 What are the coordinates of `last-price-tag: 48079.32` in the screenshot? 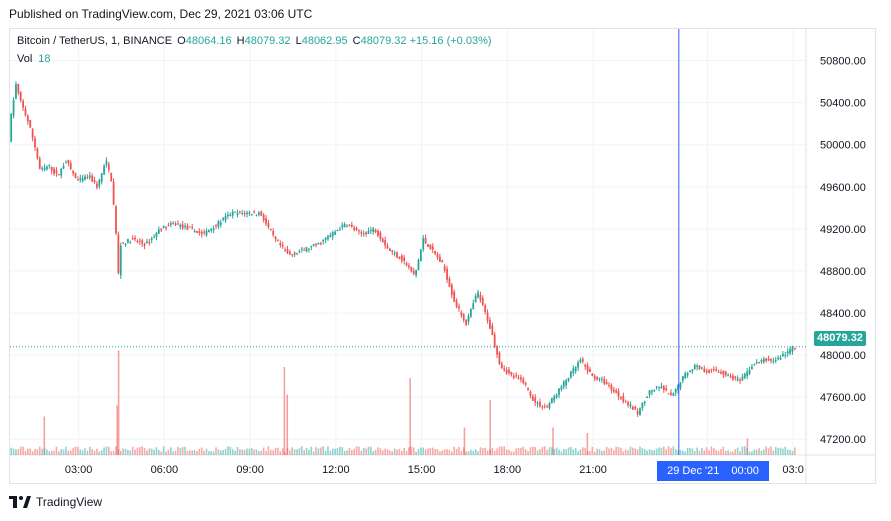 It's located at (840, 338).